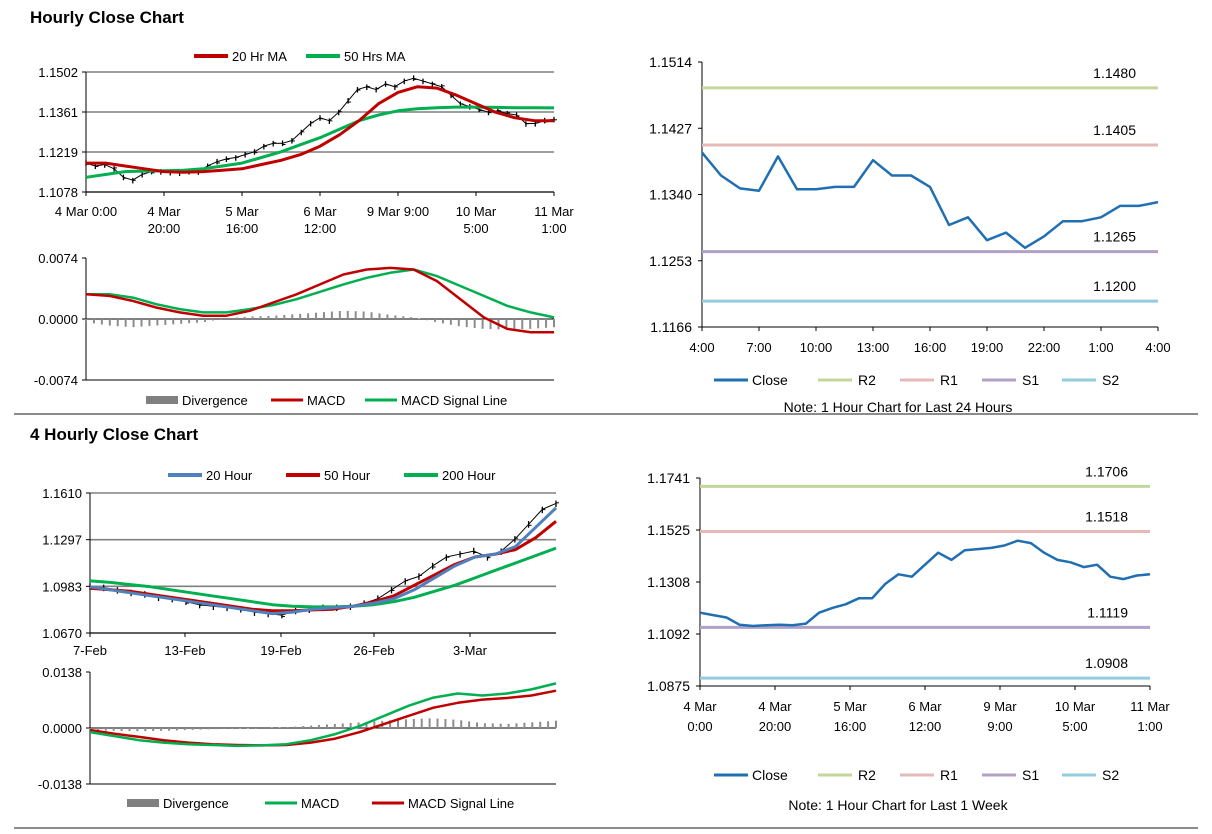 The height and width of the screenshot is (834, 1212). What do you see at coordinates (469, 475) in the screenshot?
I see `four-hourly-price-ma200-legend-label: 200 Hour` at bounding box center [469, 475].